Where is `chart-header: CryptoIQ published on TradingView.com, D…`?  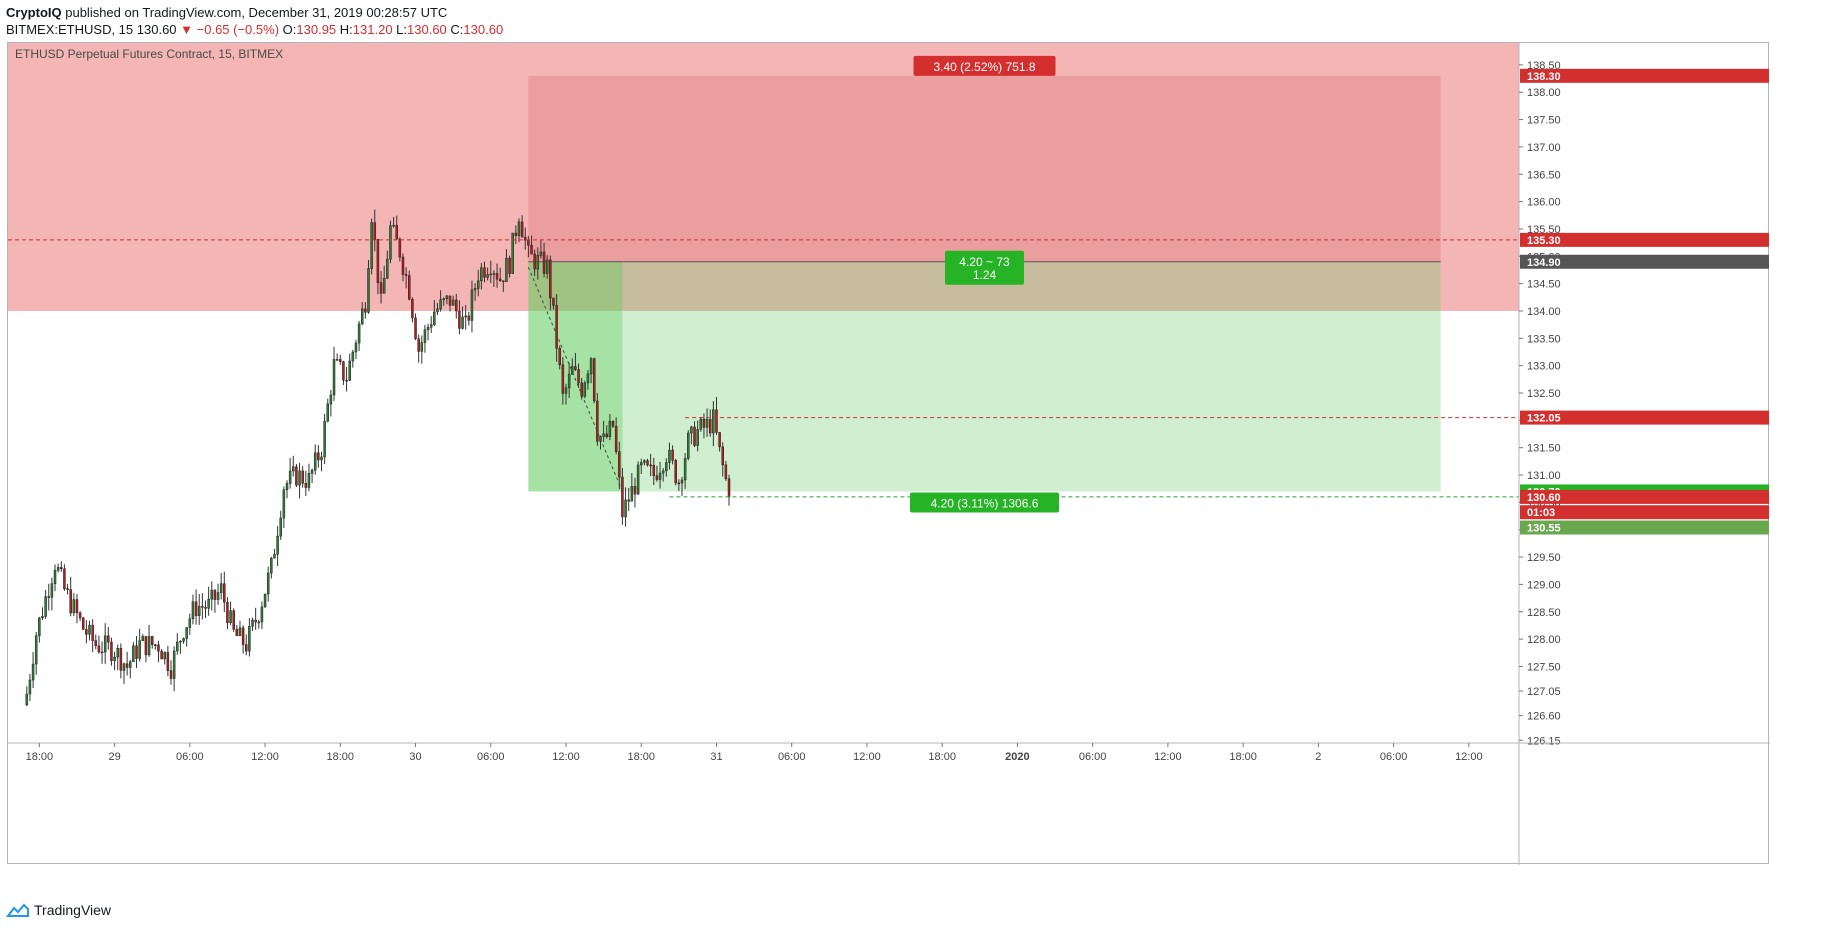
chart-header: CryptoIQ published on TradingView.com, D… is located at coordinates (254, 21).